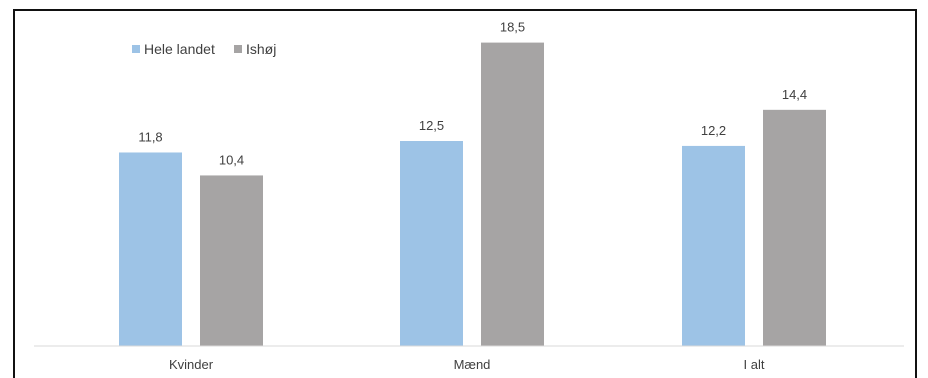 This screenshot has height=378, width=928. I want to click on data-label-ishoj-0: 10,4, so click(231, 159).